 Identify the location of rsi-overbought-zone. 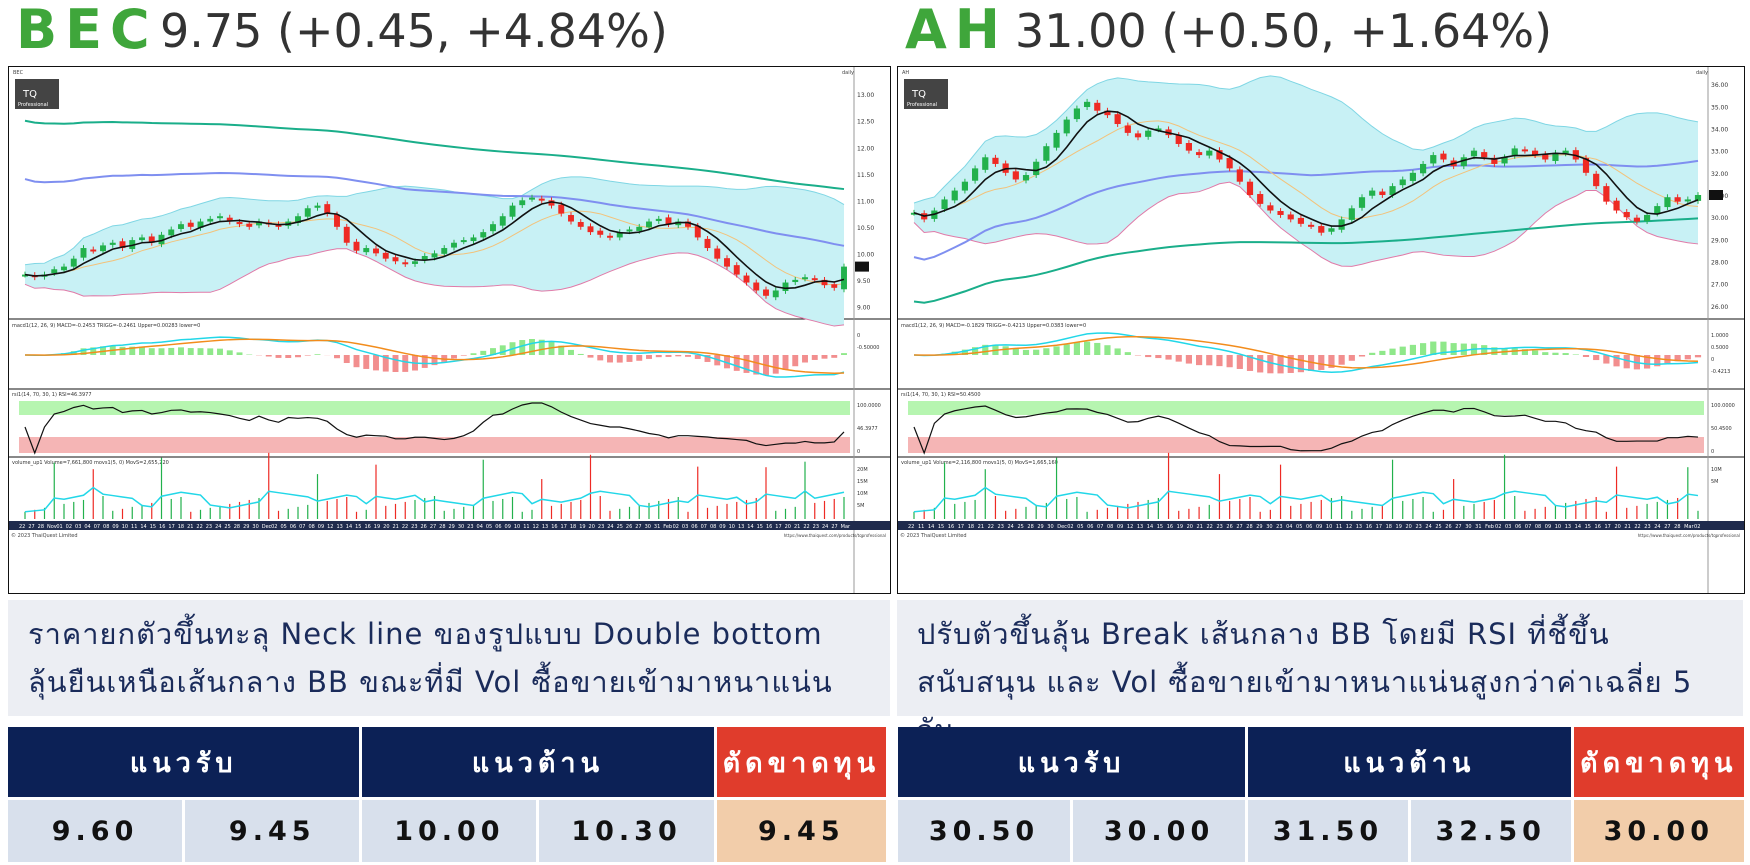
(434, 408).